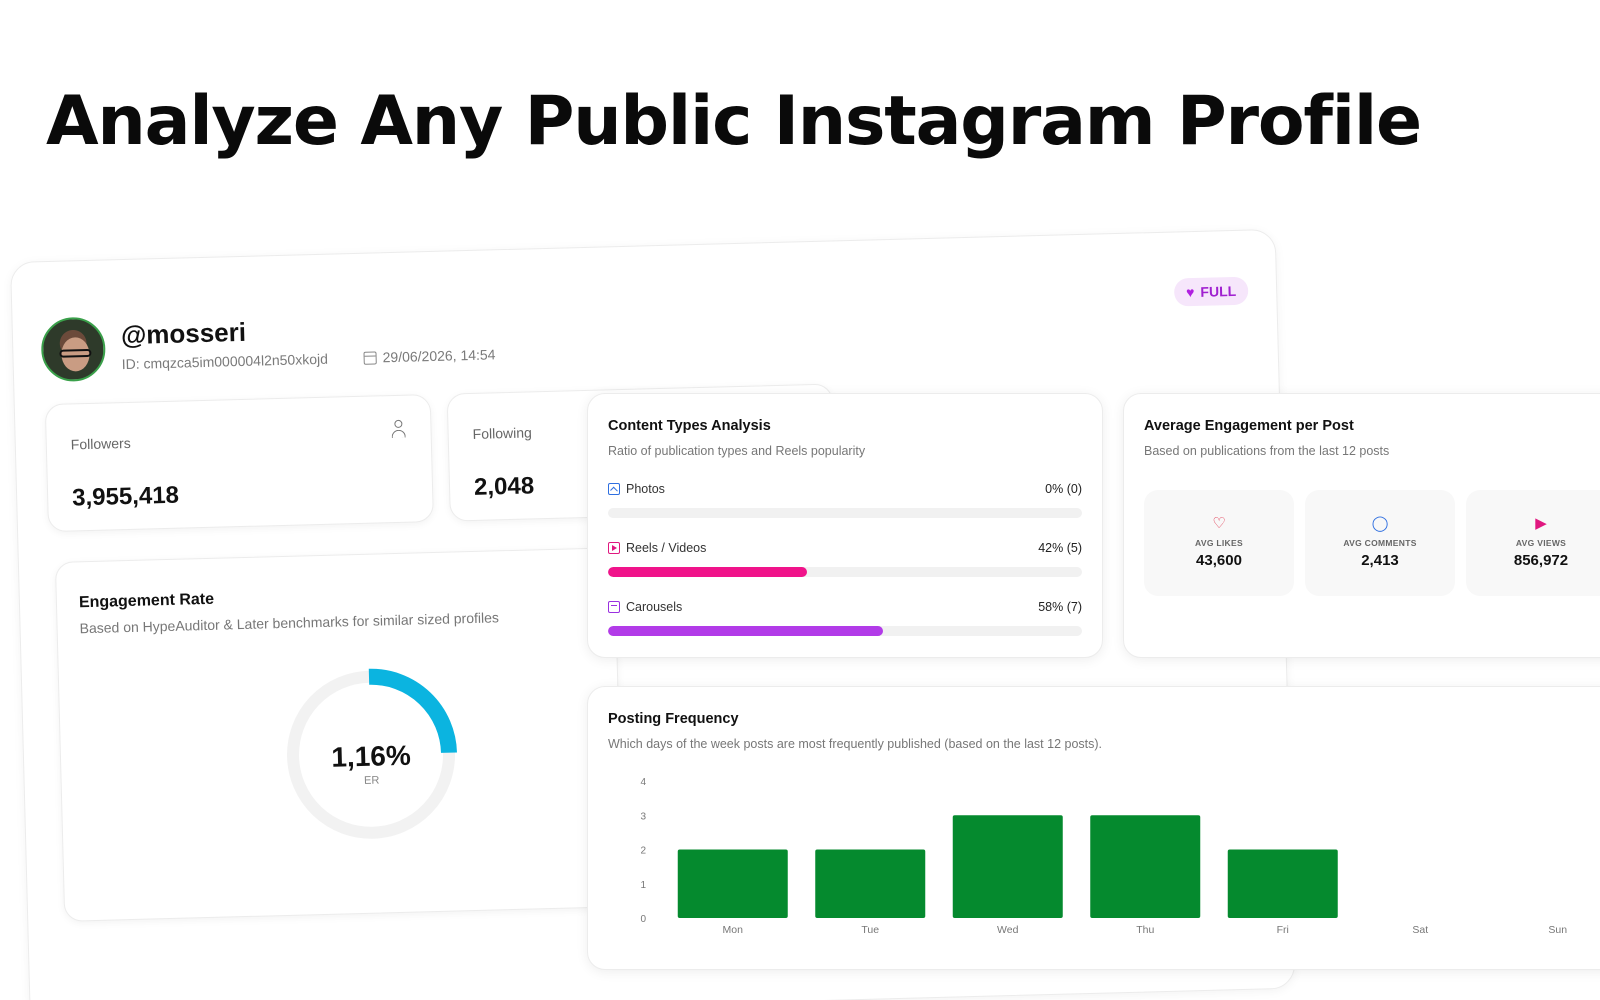 This screenshot has width=1600, height=1000. I want to click on content-row-value: 42% (5), so click(1060, 548).